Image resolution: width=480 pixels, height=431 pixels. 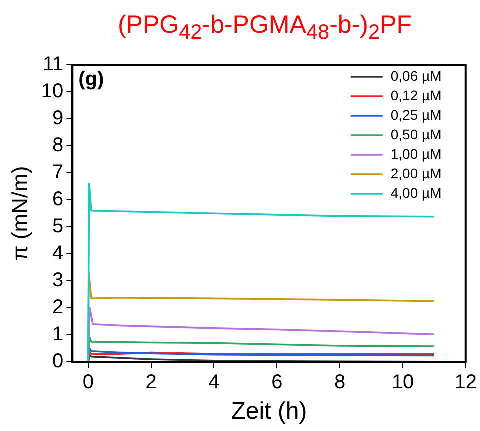 I want to click on y-tick-label: 9, so click(x=58, y=119).